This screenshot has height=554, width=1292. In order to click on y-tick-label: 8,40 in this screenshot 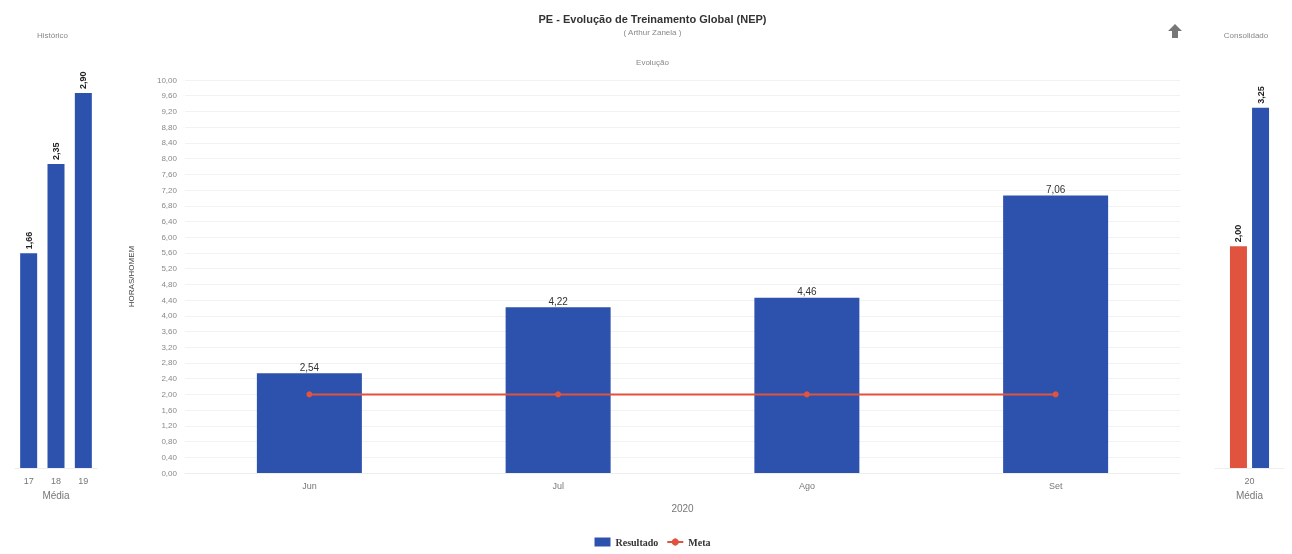, I will do `click(169, 143)`.